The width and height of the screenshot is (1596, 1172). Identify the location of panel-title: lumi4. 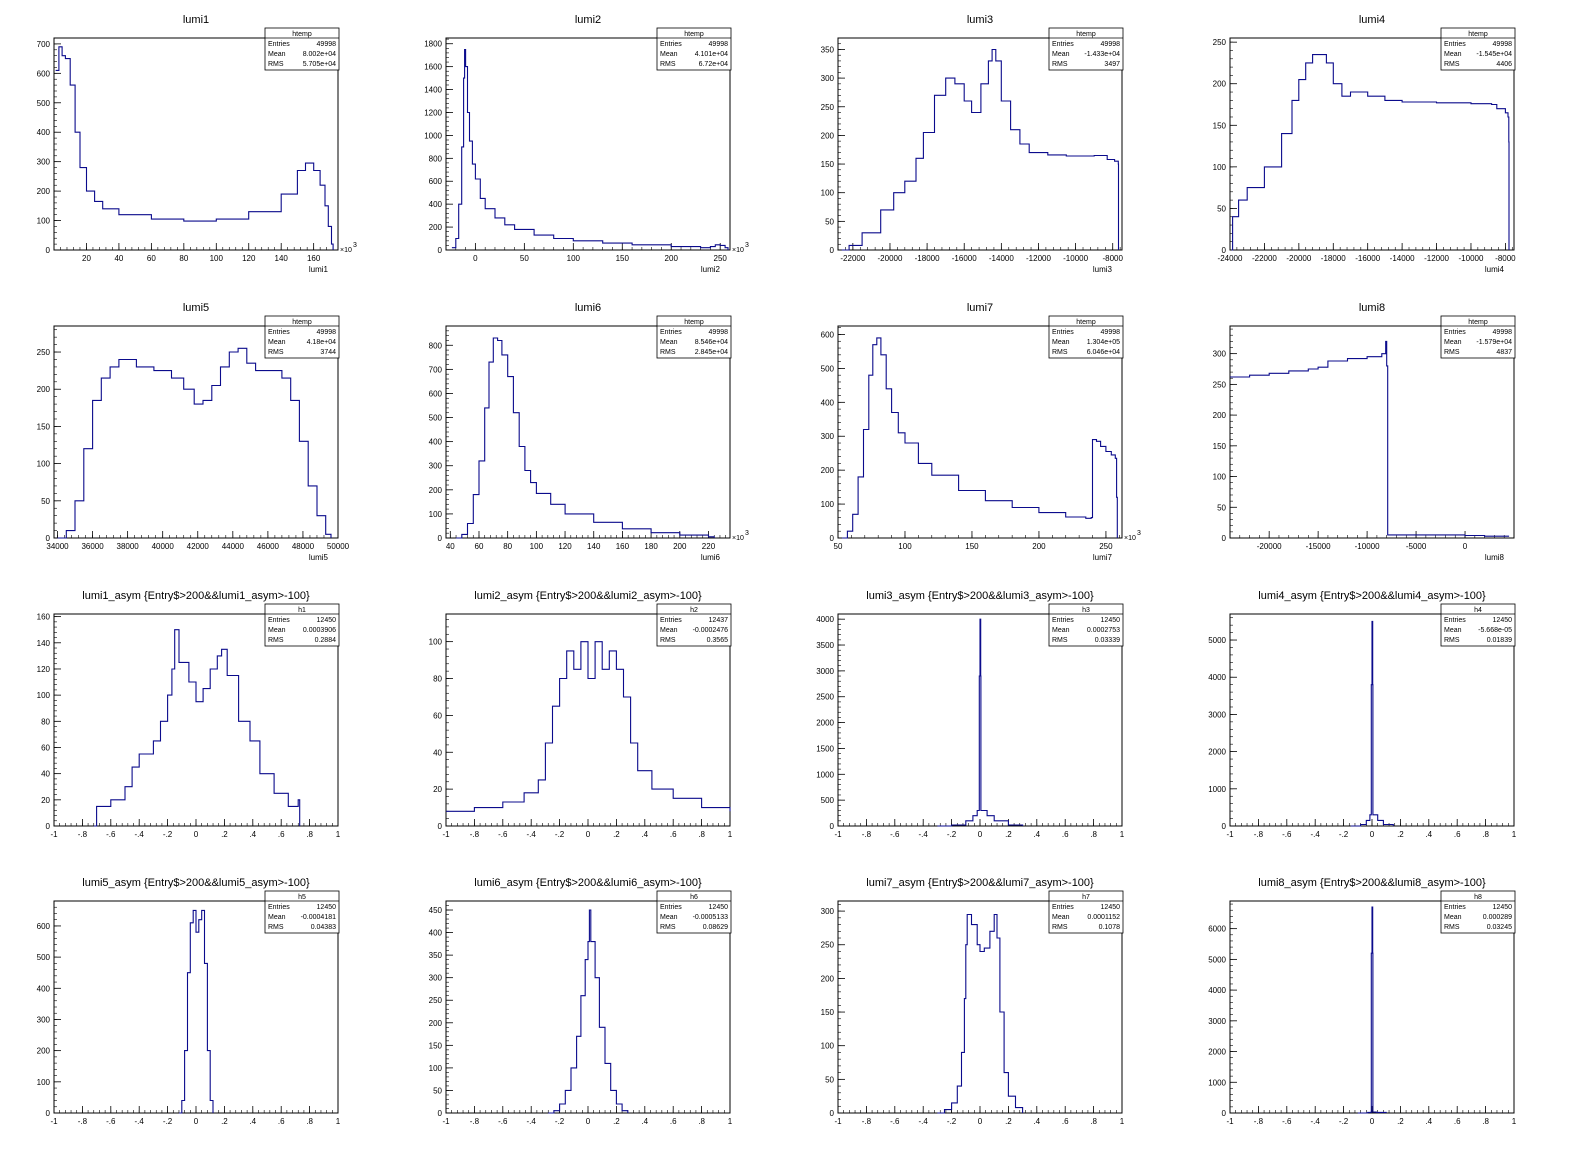
(1372, 20).